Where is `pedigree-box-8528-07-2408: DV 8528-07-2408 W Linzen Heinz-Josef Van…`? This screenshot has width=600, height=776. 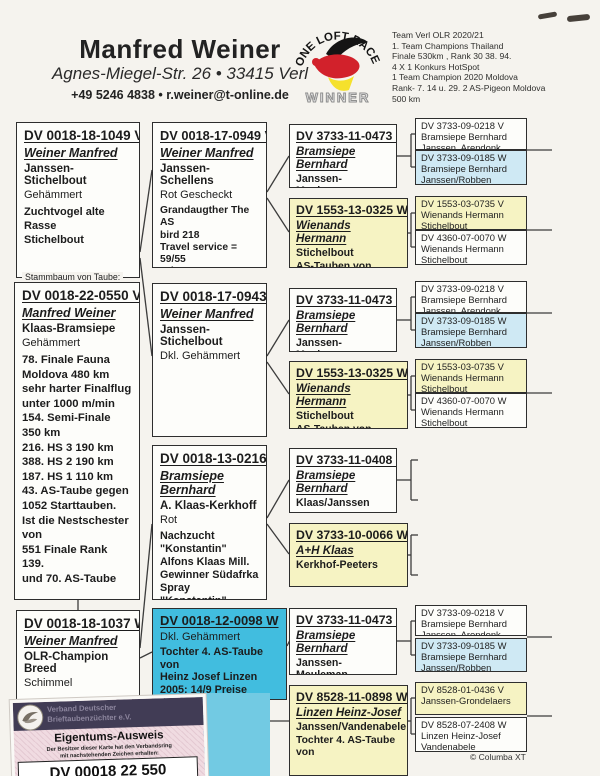
pedigree-box-8528-07-2408: DV 8528-07-2408 W Linzen Heinz-Josef Van… is located at coordinates (471, 734).